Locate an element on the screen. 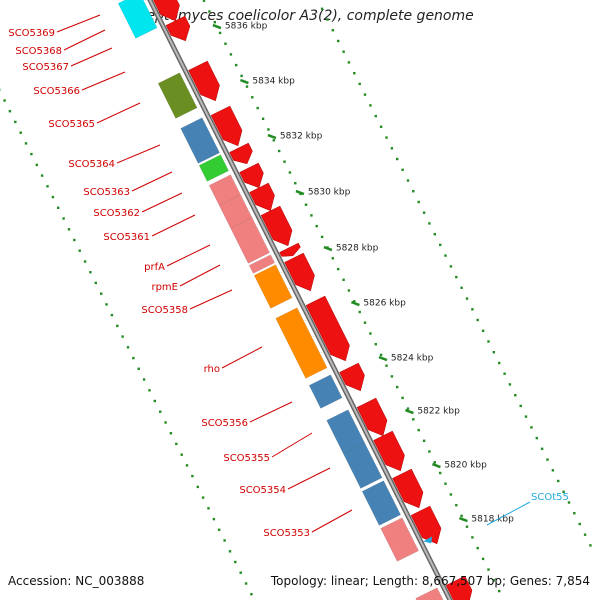 The height and width of the screenshot is (600, 600). gene-label: SCO5368 is located at coordinates (38, 51).